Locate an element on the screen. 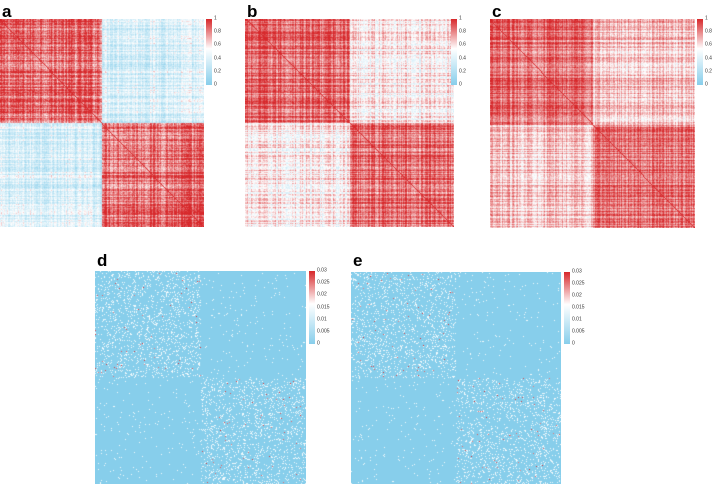  heatmap-e is located at coordinates (456, 378).